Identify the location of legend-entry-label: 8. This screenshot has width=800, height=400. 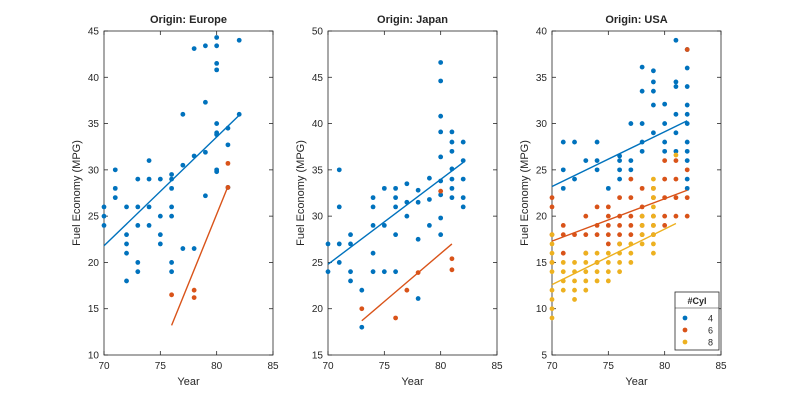
(710, 343).